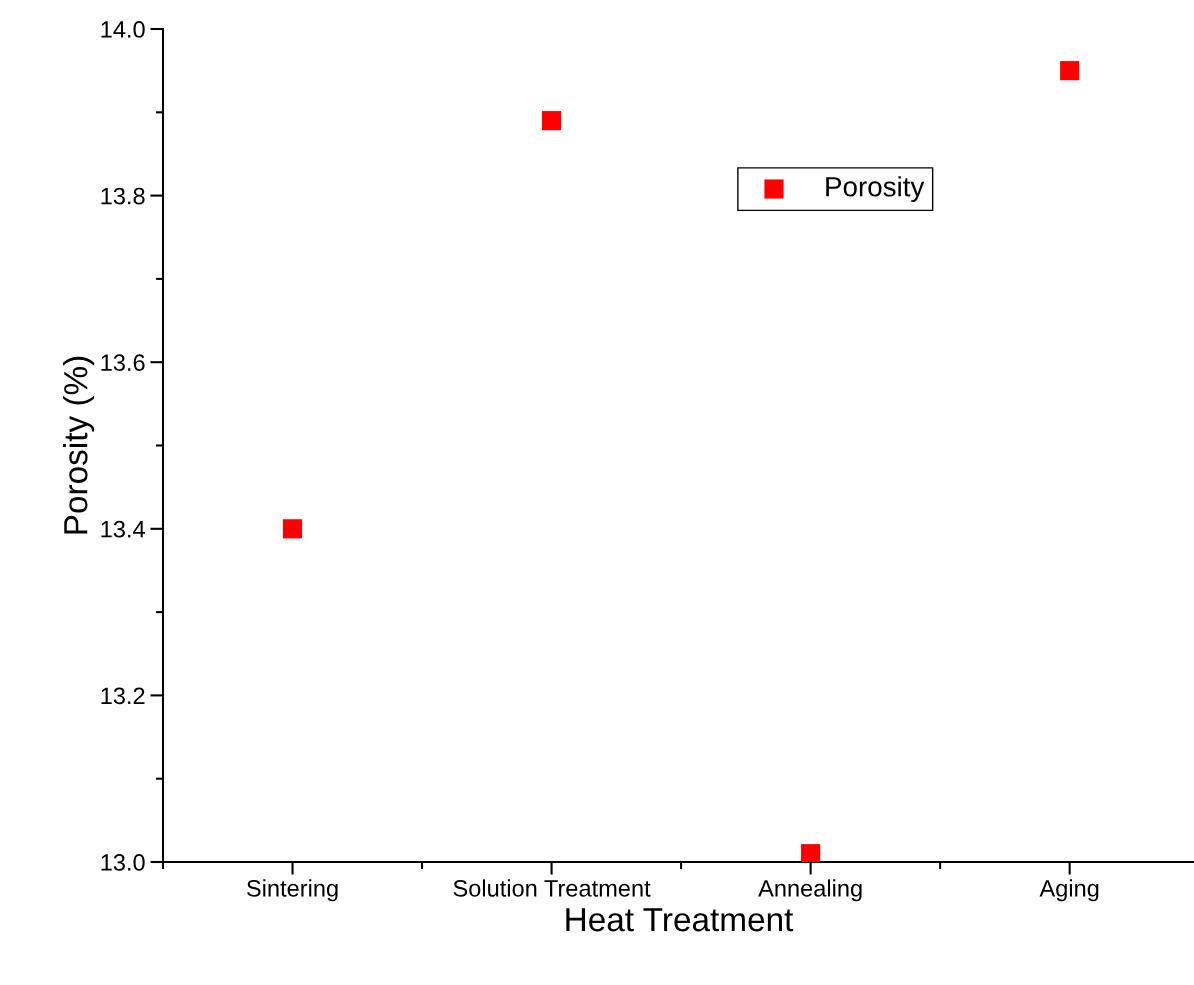 This screenshot has height=985, width=1194. What do you see at coordinates (875, 189) in the screenshot?
I see `legend-label: Porosity` at bounding box center [875, 189].